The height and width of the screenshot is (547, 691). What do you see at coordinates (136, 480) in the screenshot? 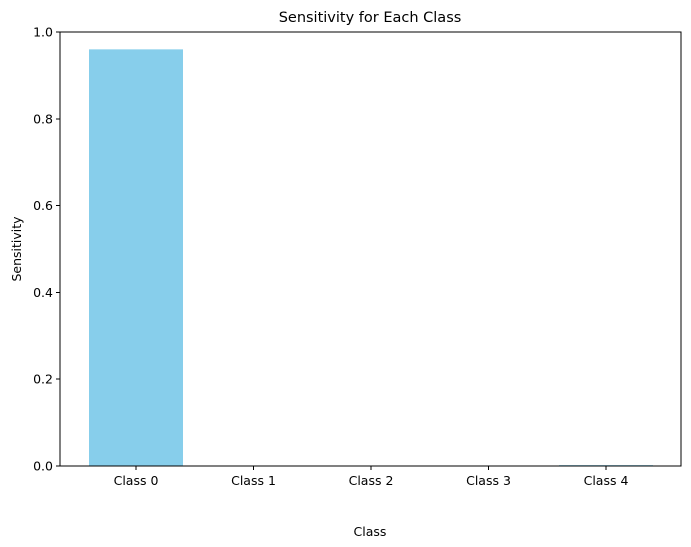
I see `x-tick-label: Class 0` at bounding box center [136, 480].